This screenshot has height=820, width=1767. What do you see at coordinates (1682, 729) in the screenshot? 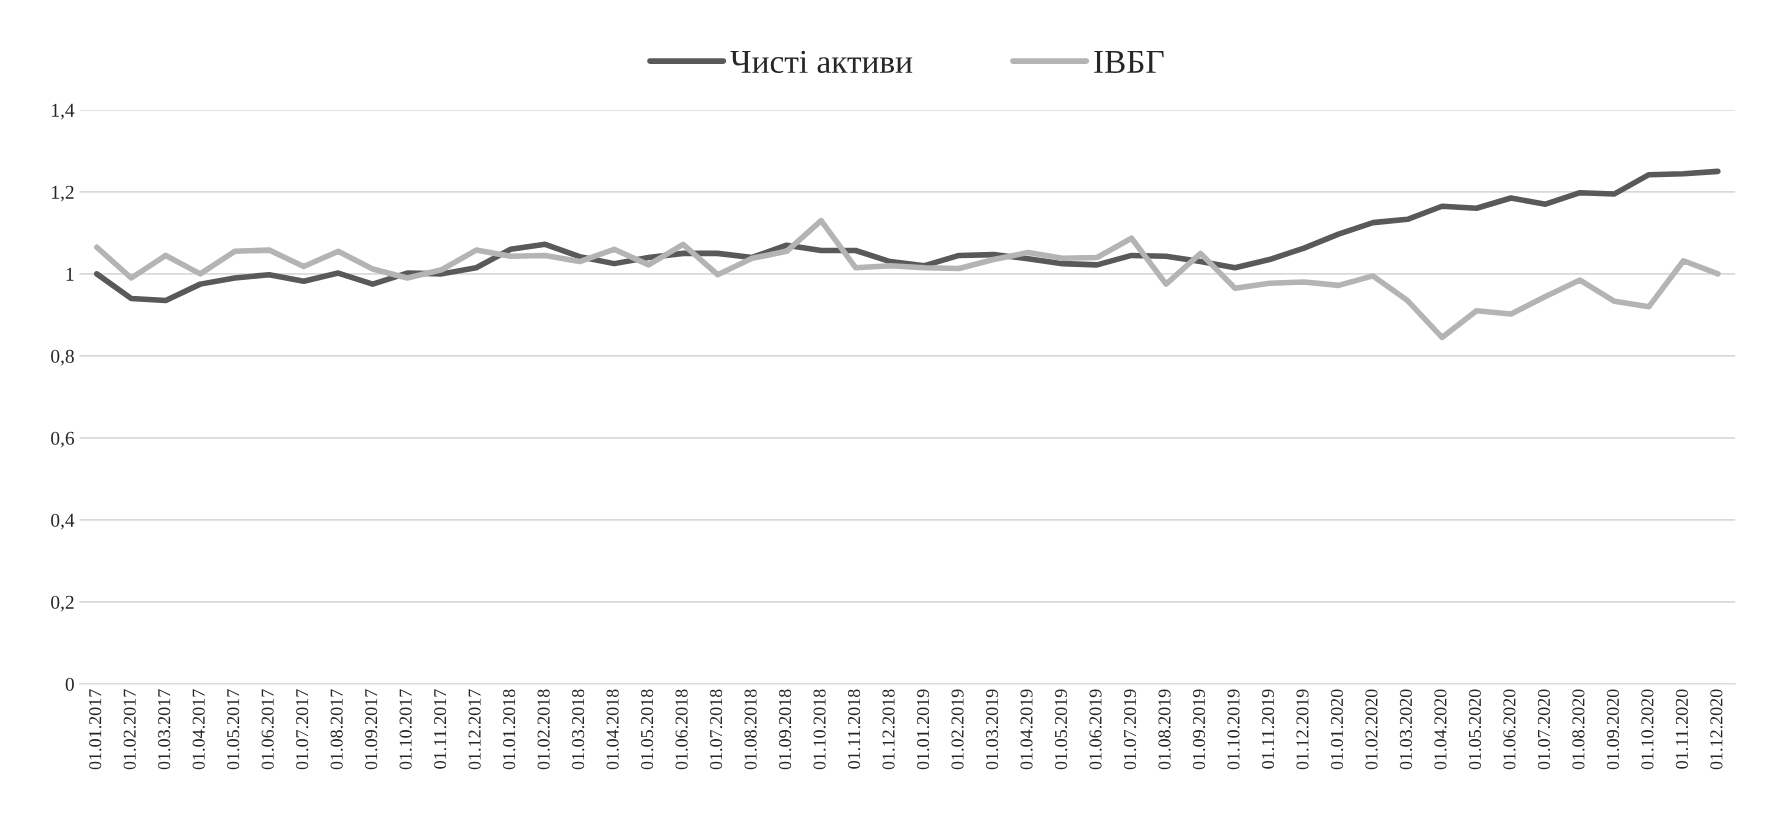
I see `x-tick-label: 01.11.2020` at bounding box center [1682, 729].